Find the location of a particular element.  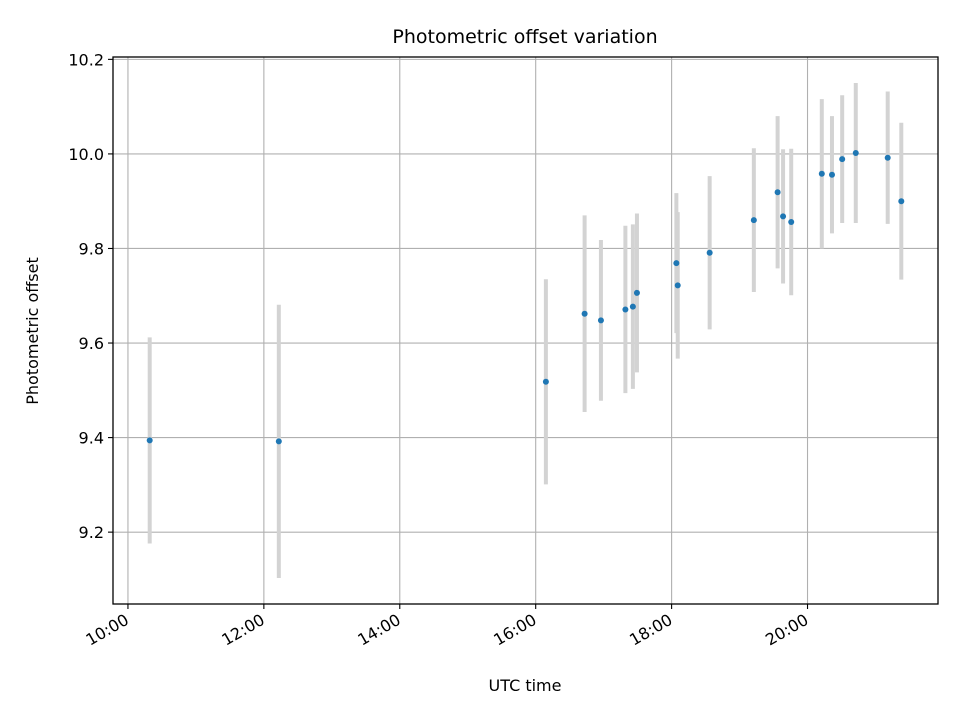

y-axis-label: Photometric offset is located at coordinates (32, 331).